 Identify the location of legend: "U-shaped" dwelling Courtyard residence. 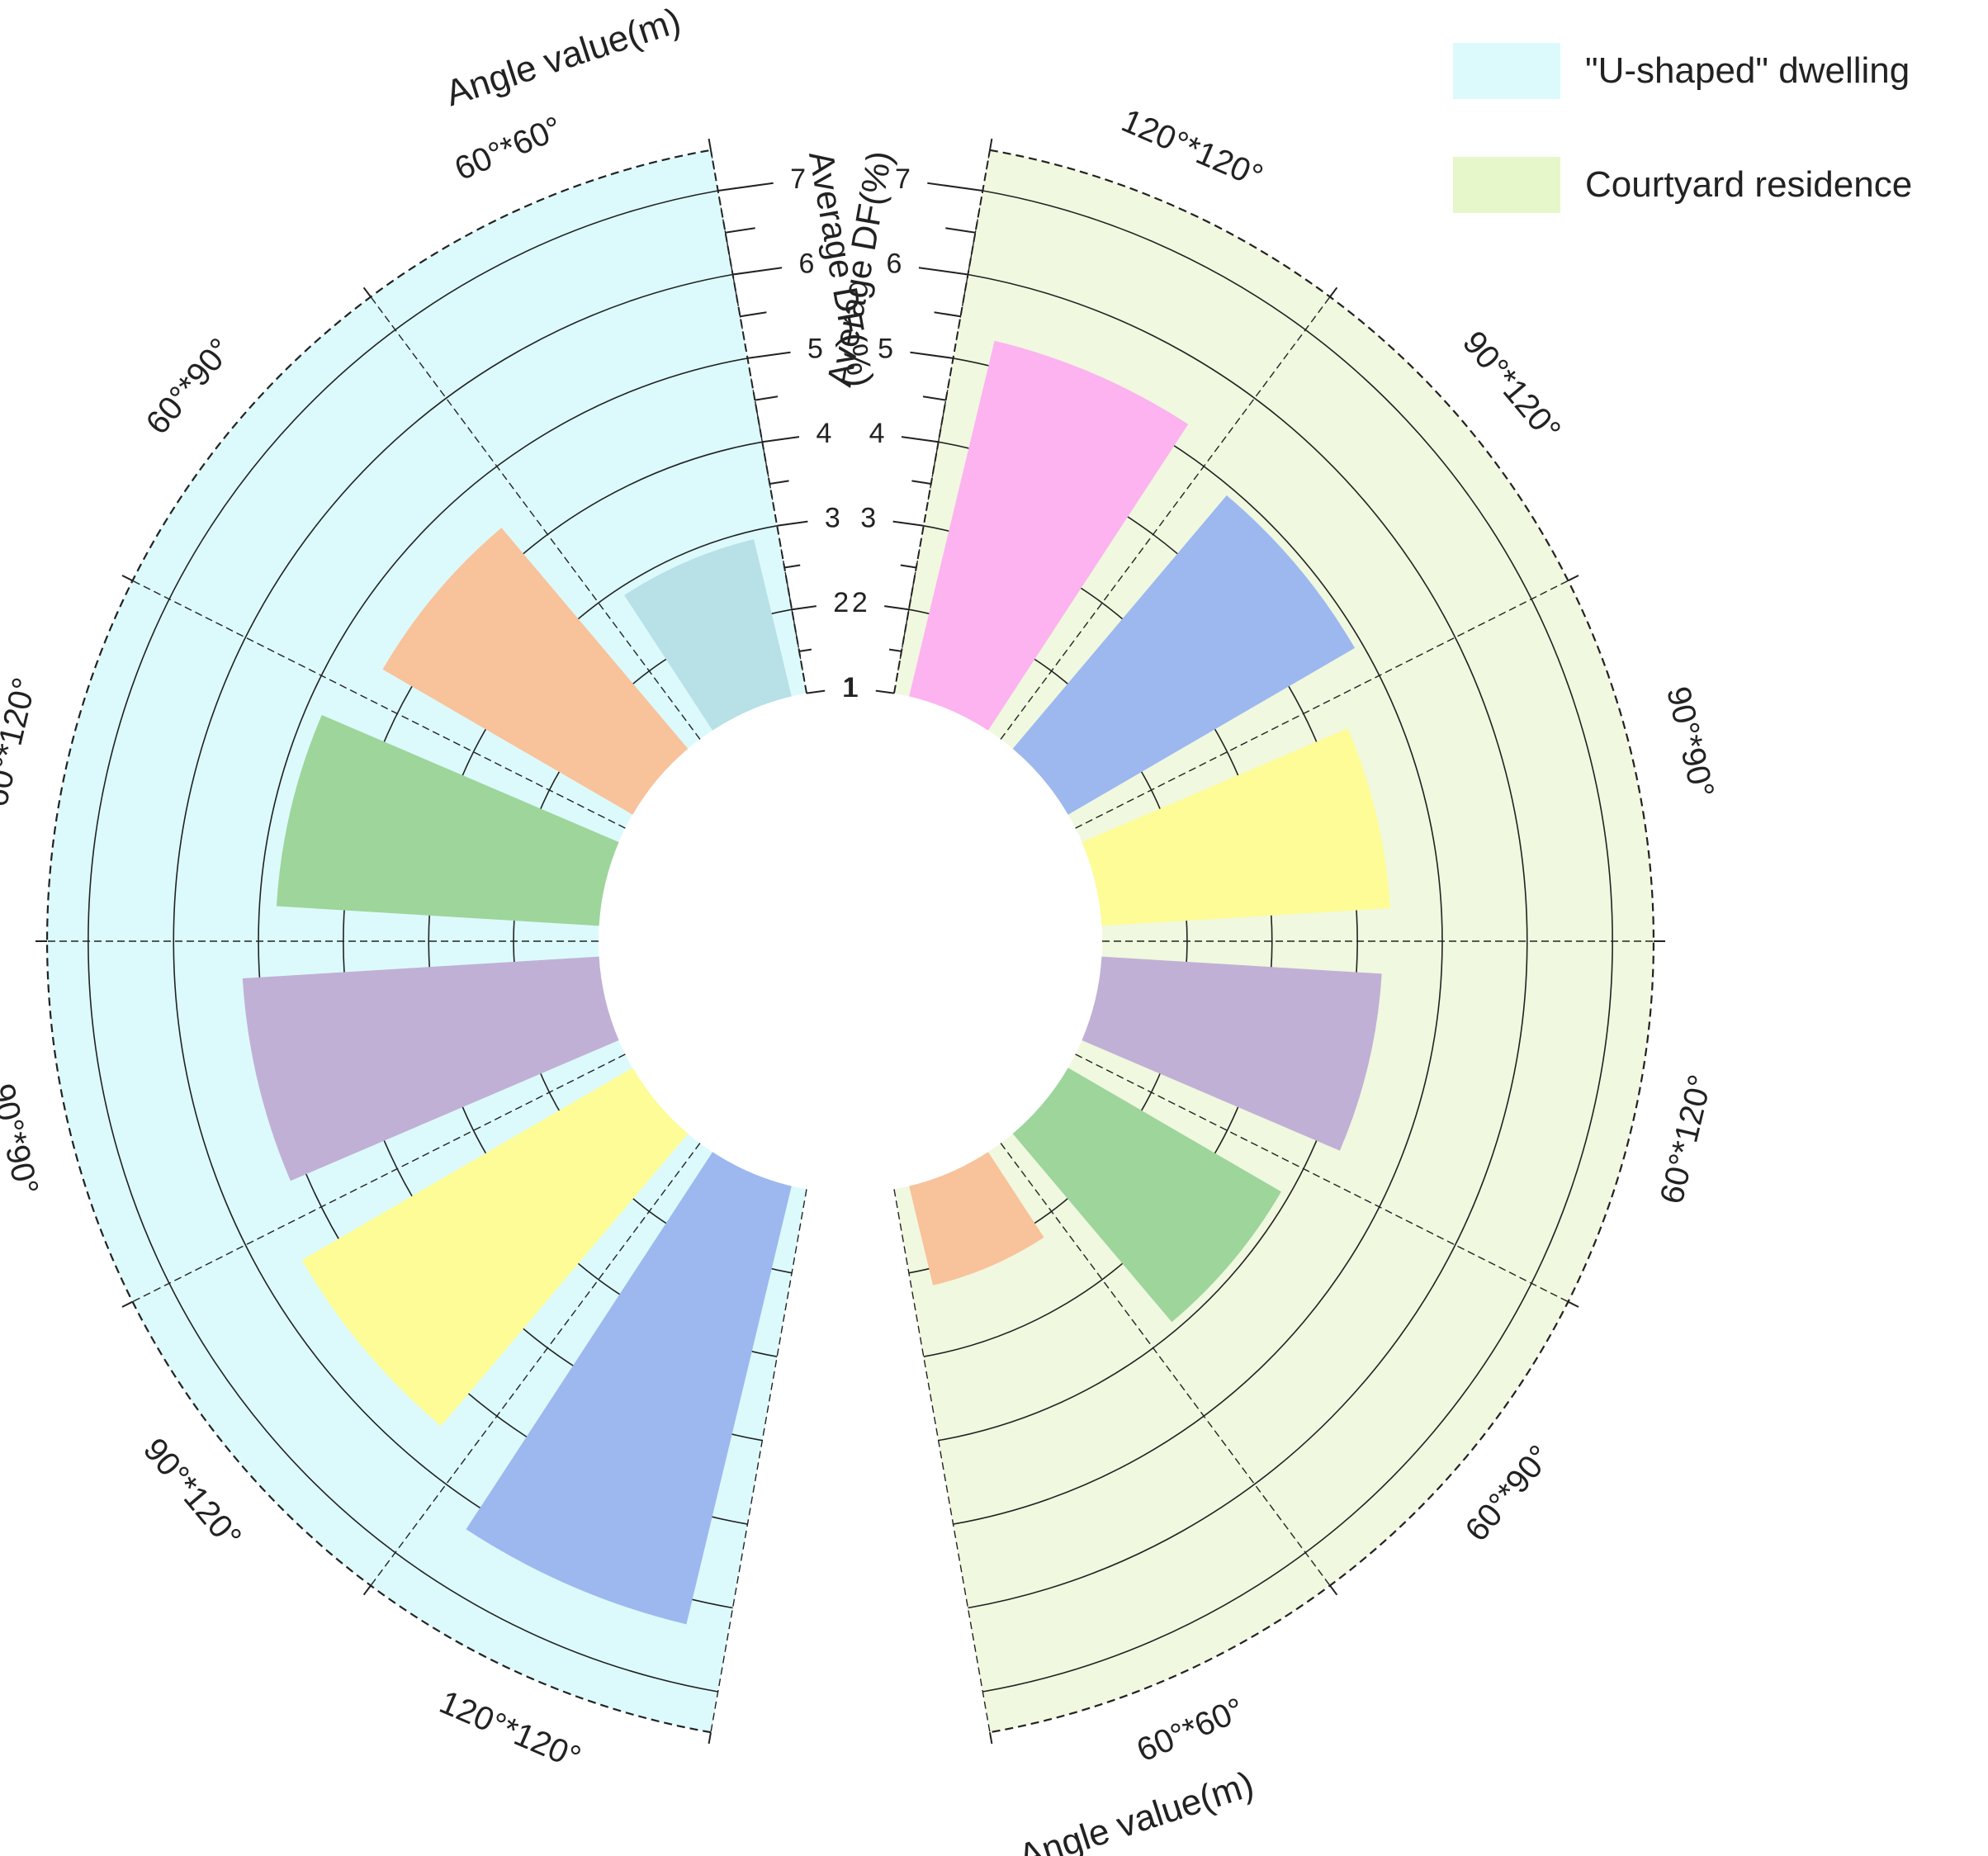
(1682, 144).